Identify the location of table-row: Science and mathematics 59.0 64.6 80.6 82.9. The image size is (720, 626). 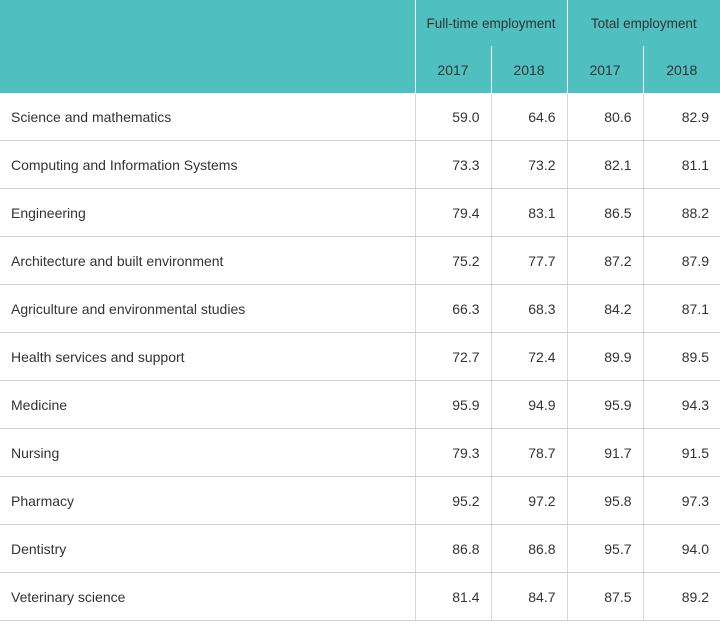
(360, 117).